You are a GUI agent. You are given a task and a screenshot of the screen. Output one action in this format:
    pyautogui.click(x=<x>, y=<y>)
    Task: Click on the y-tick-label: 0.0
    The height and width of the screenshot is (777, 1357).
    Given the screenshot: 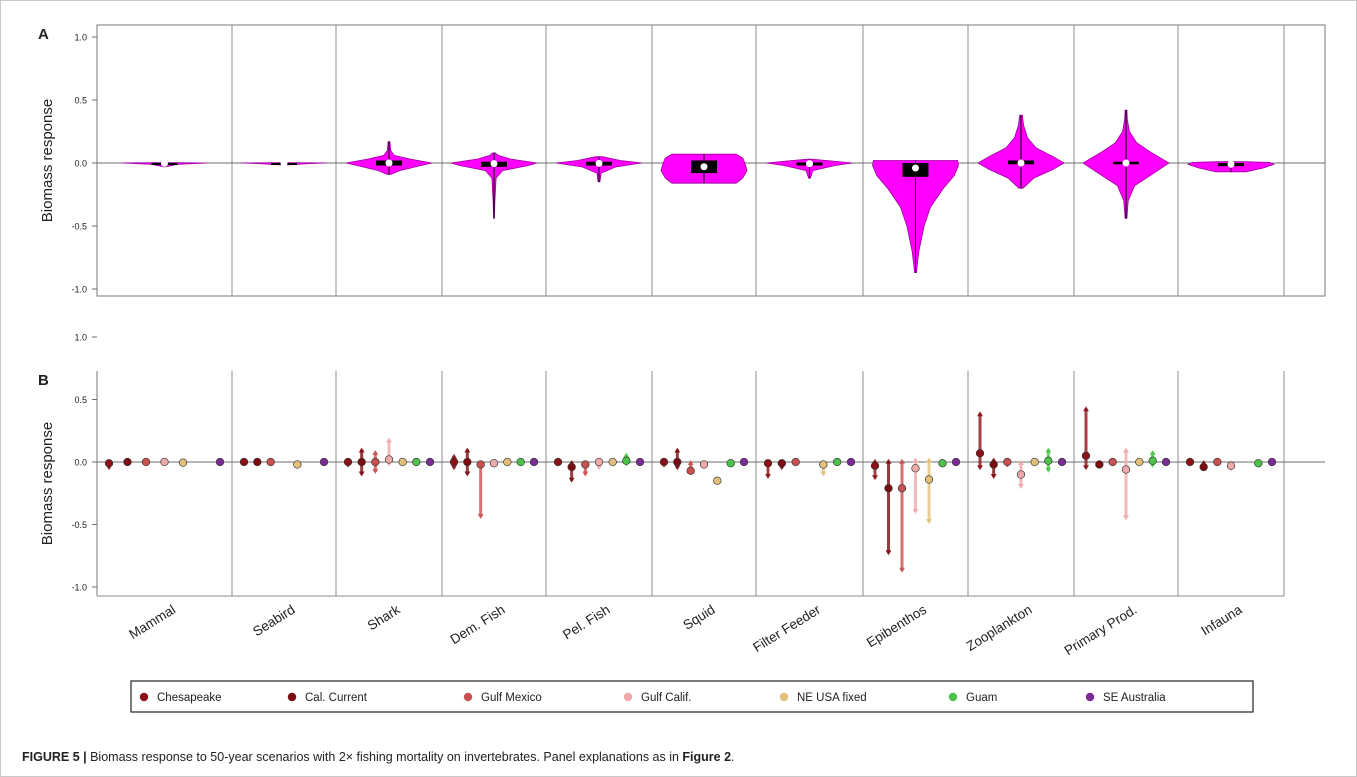 What is the action you would take?
    pyautogui.click(x=80, y=463)
    